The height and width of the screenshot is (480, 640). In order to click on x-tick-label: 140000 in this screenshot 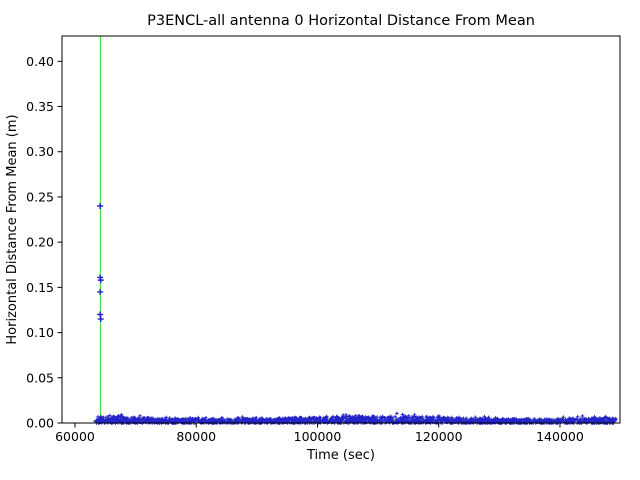, I will do `click(560, 436)`.